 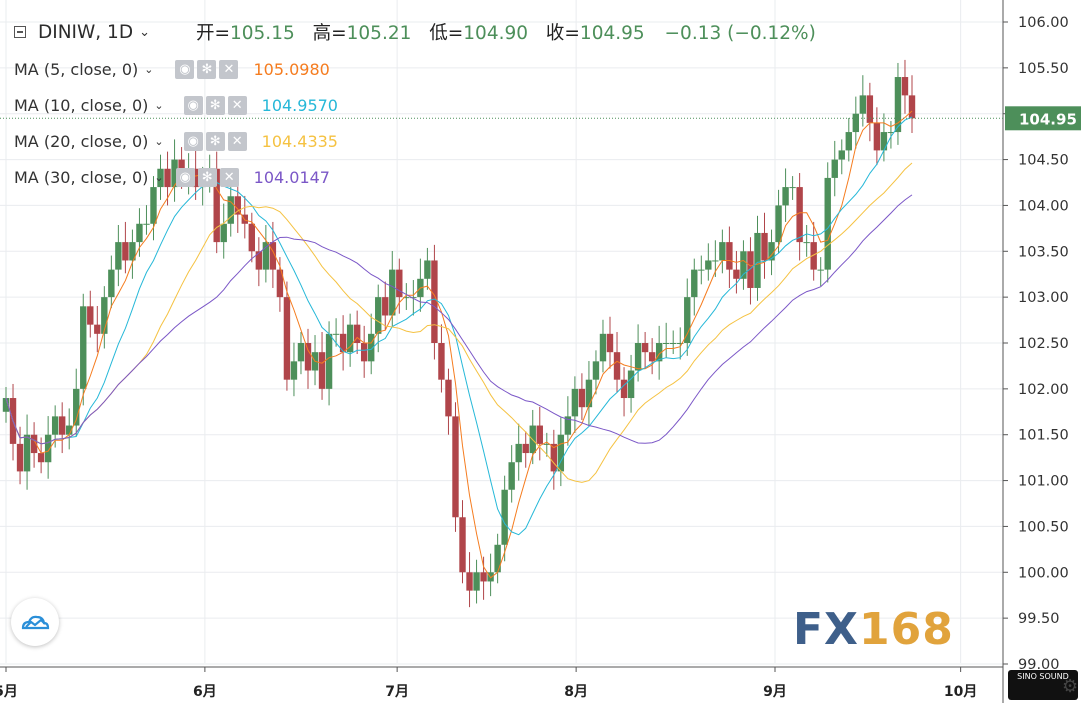 What do you see at coordinates (1043, 685) in the screenshot?
I see `corner-badge: SINO SOUND` at bounding box center [1043, 685].